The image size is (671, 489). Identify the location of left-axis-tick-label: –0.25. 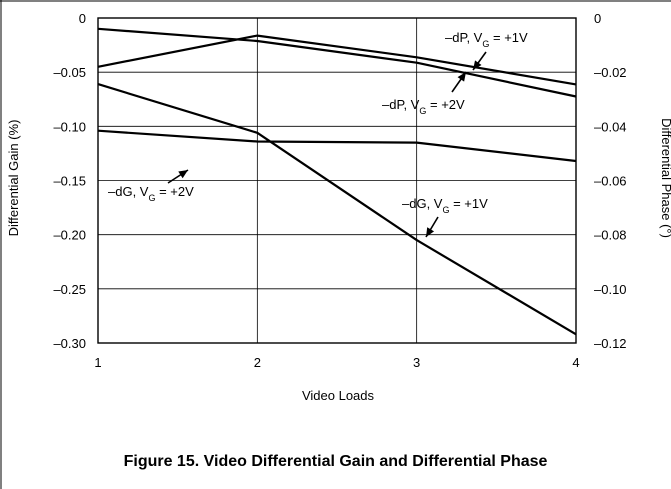
(69, 289).